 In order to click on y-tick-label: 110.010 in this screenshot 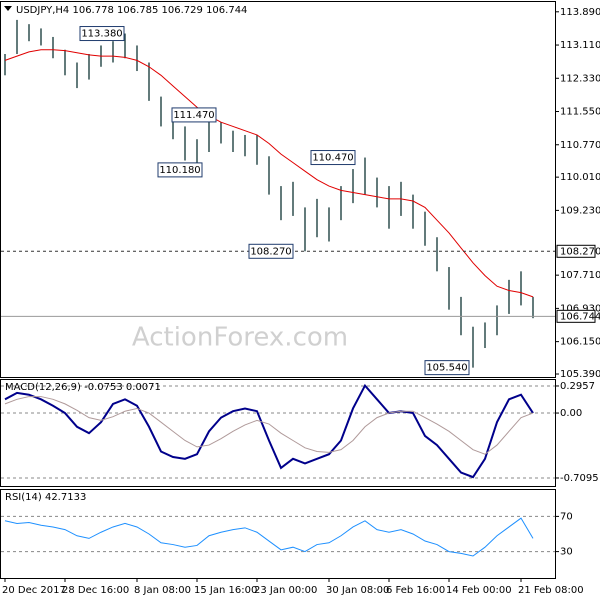, I will do `click(580, 177)`.